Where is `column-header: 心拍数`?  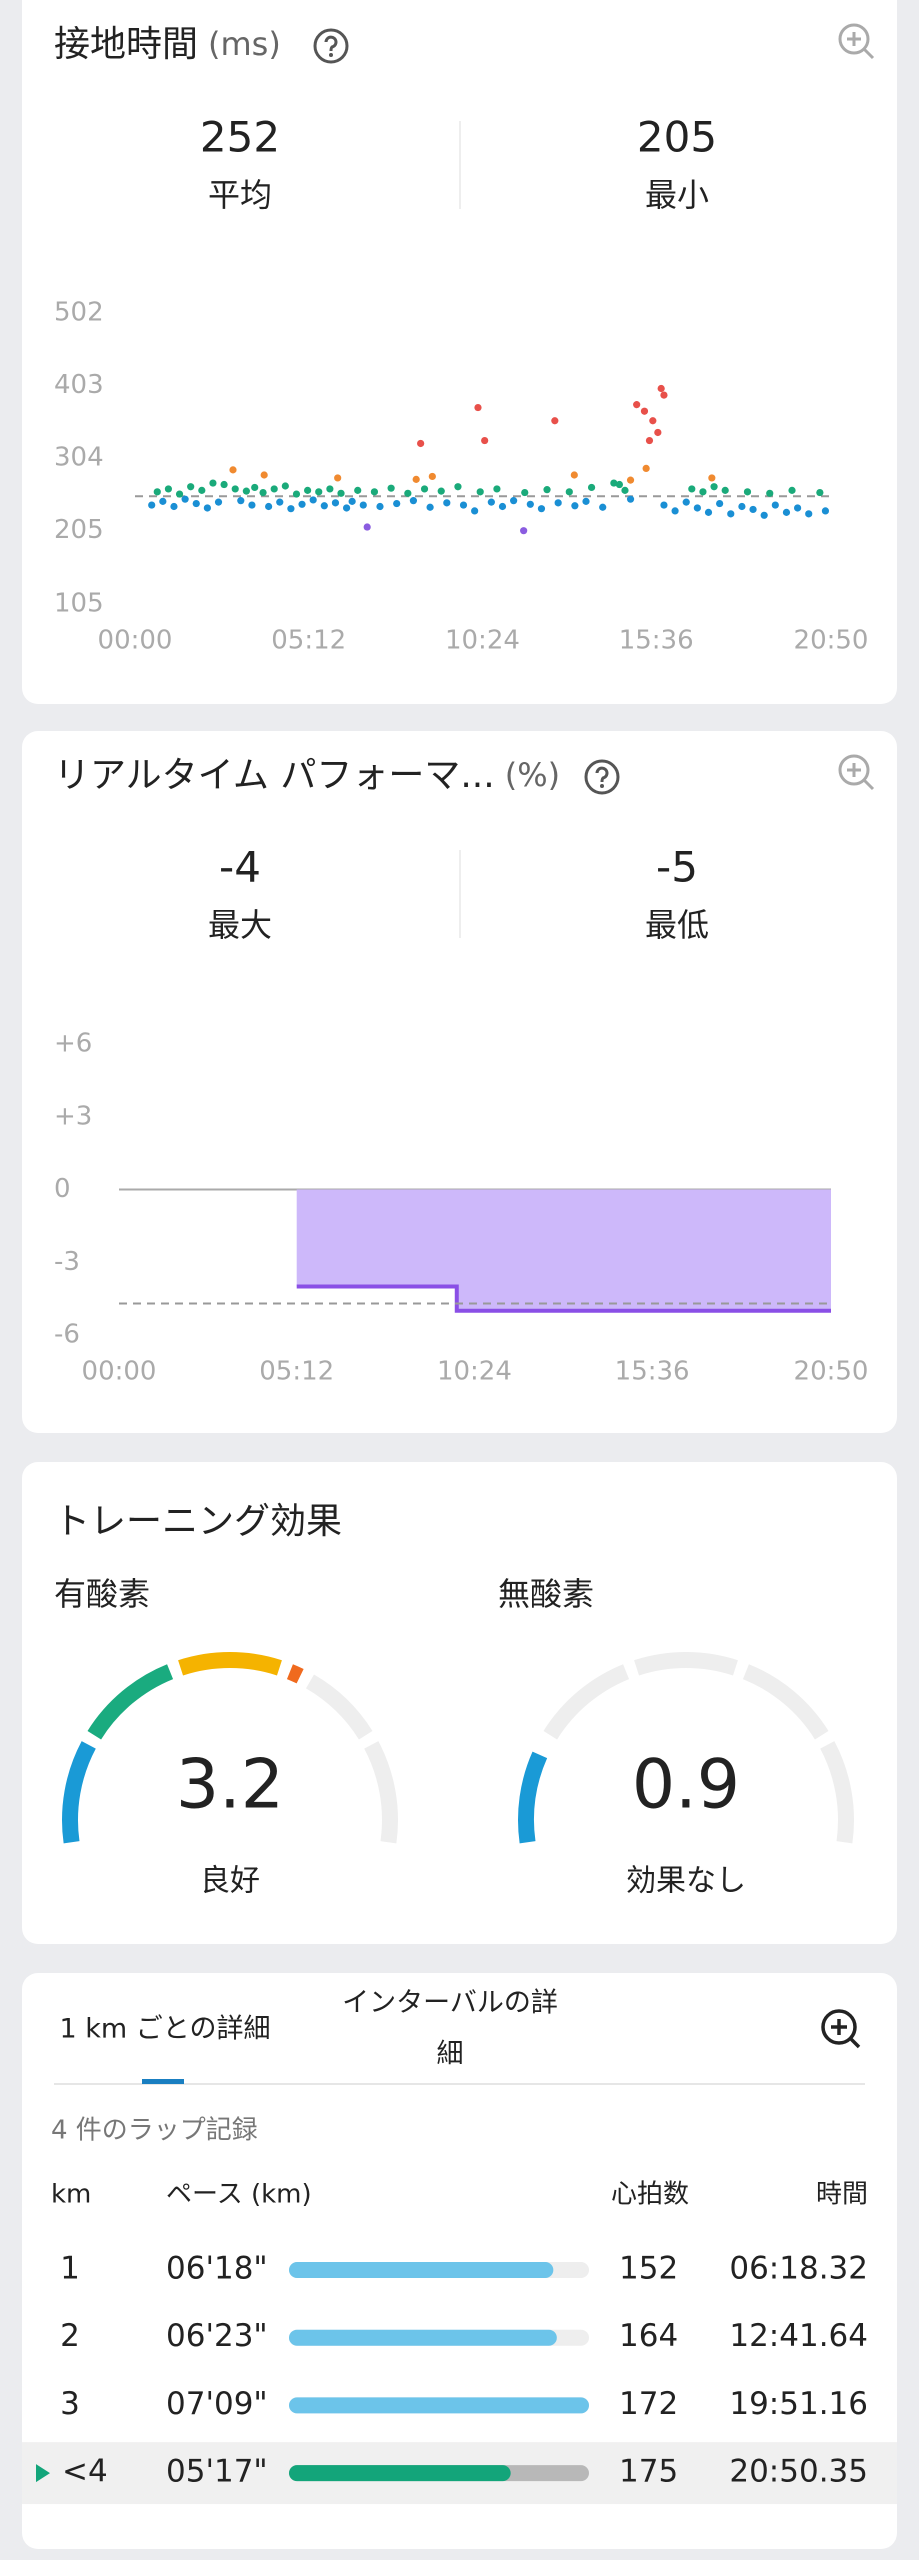
column-header: 心拍数 is located at coordinates (650, 2195).